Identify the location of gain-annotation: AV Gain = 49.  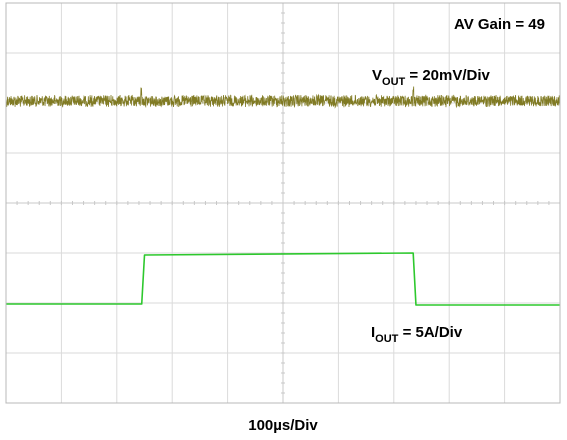
(499, 24).